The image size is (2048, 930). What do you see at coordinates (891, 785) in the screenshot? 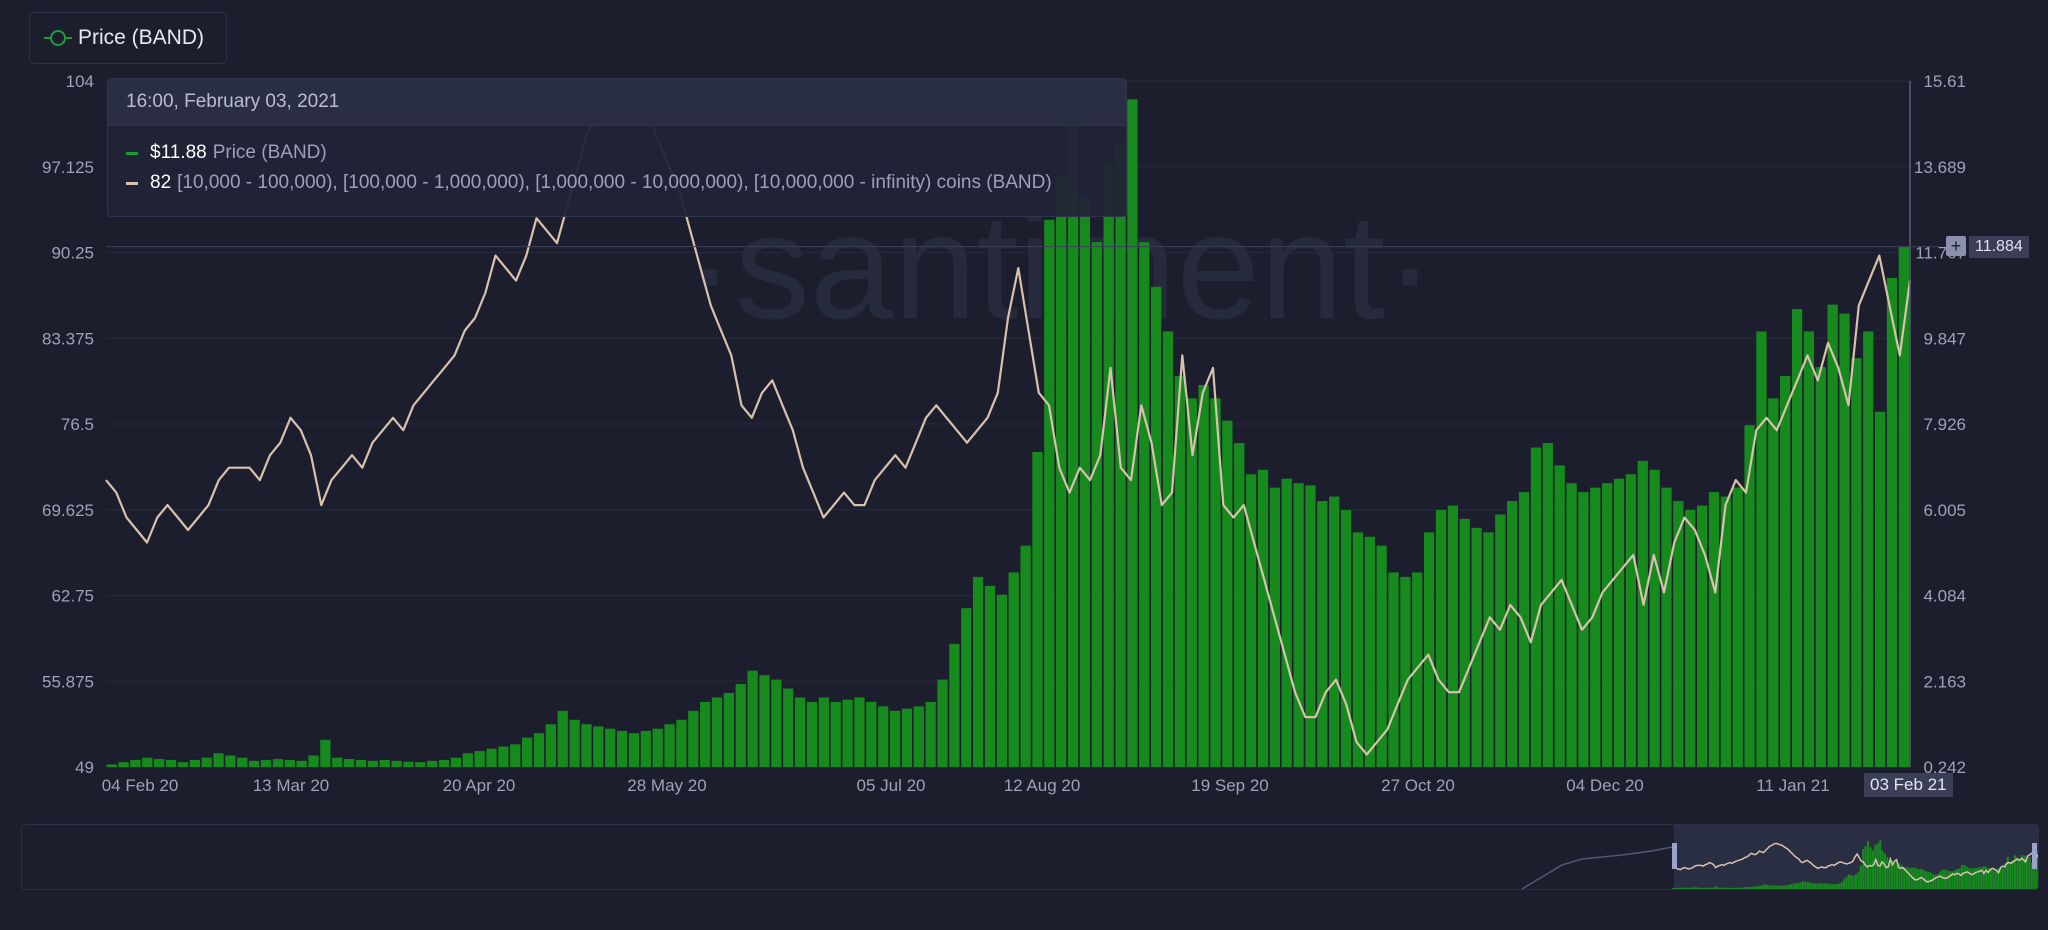
I see `x-tick-label: 05 Jul 20` at bounding box center [891, 785].